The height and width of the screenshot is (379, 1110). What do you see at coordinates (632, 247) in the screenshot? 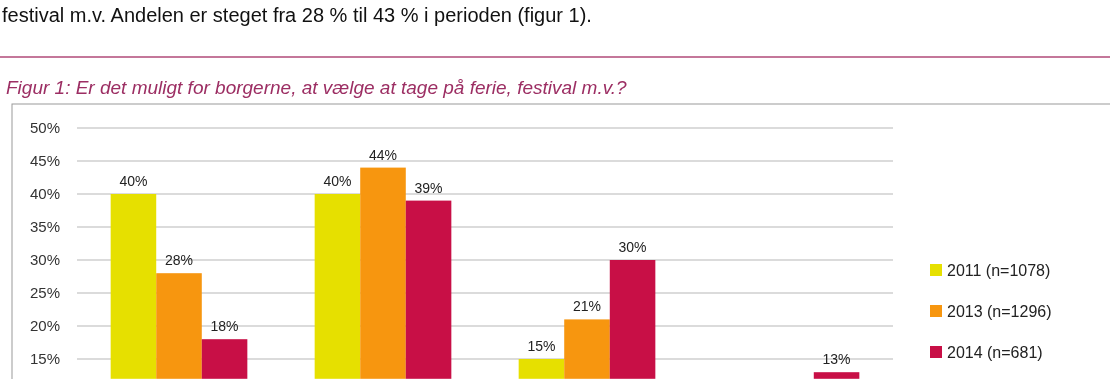
I see `data-label: 30%` at bounding box center [632, 247].